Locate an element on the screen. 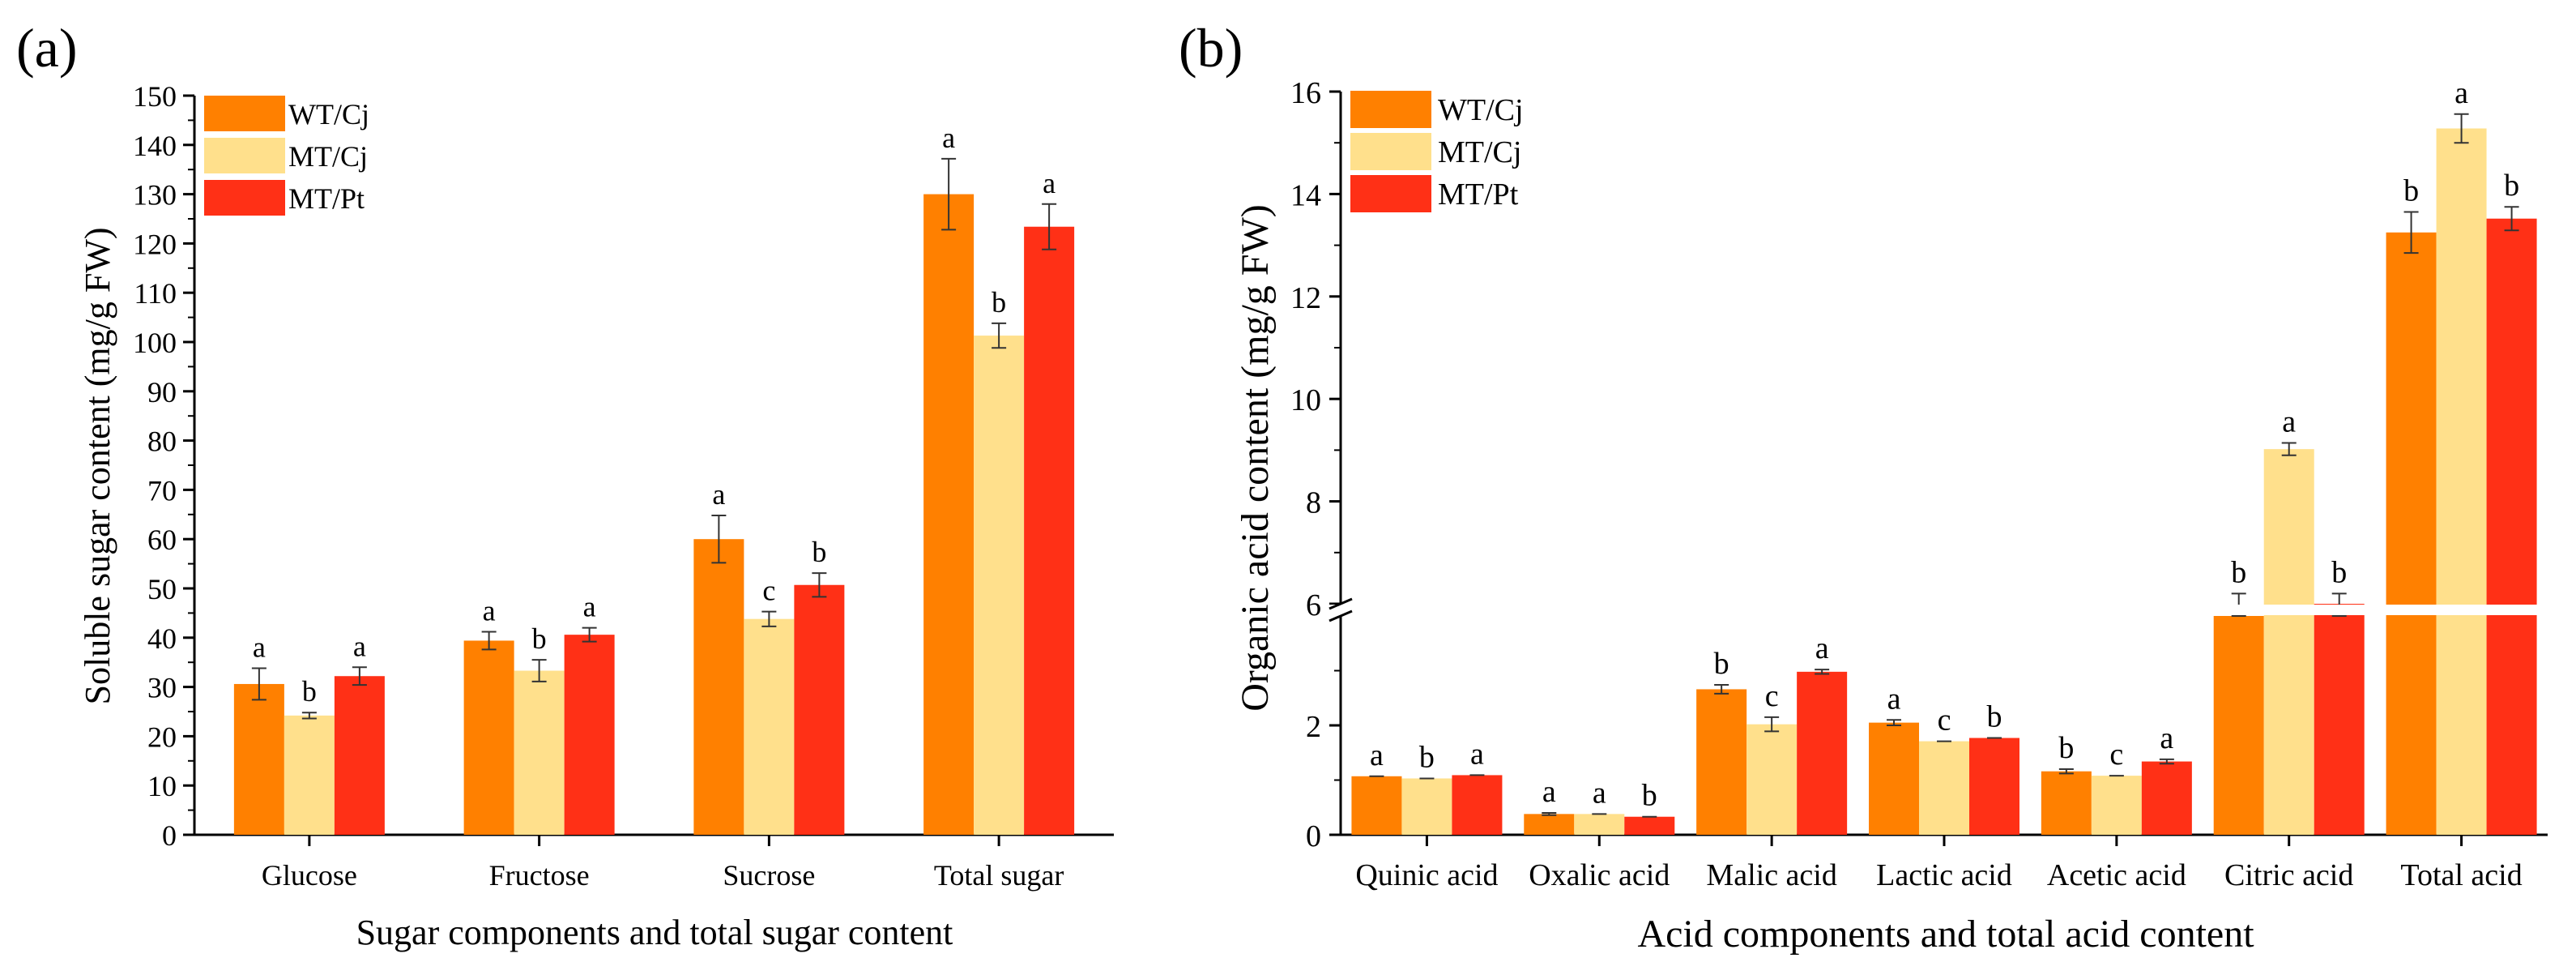  panel-b-y-axis-title: Organic acid content (mg/g FW) is located at coordinates (1256, 458).